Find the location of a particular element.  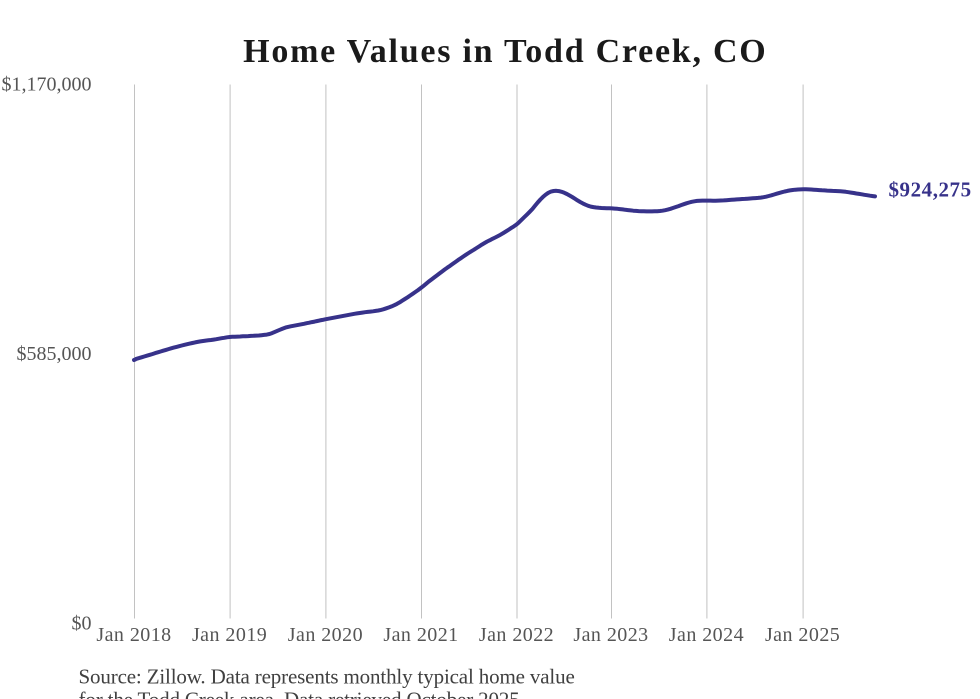

svg-text: $924,275 is located at coordinates (930, 190).